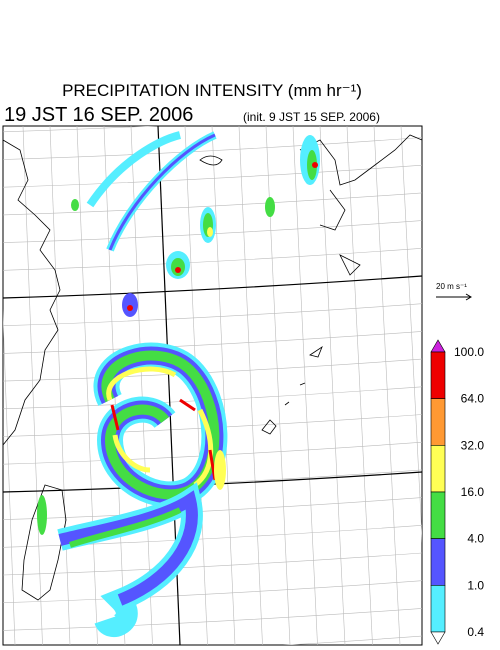  I want to click on vector-key-label: 20 m s⁻¹, so click(451, 286).